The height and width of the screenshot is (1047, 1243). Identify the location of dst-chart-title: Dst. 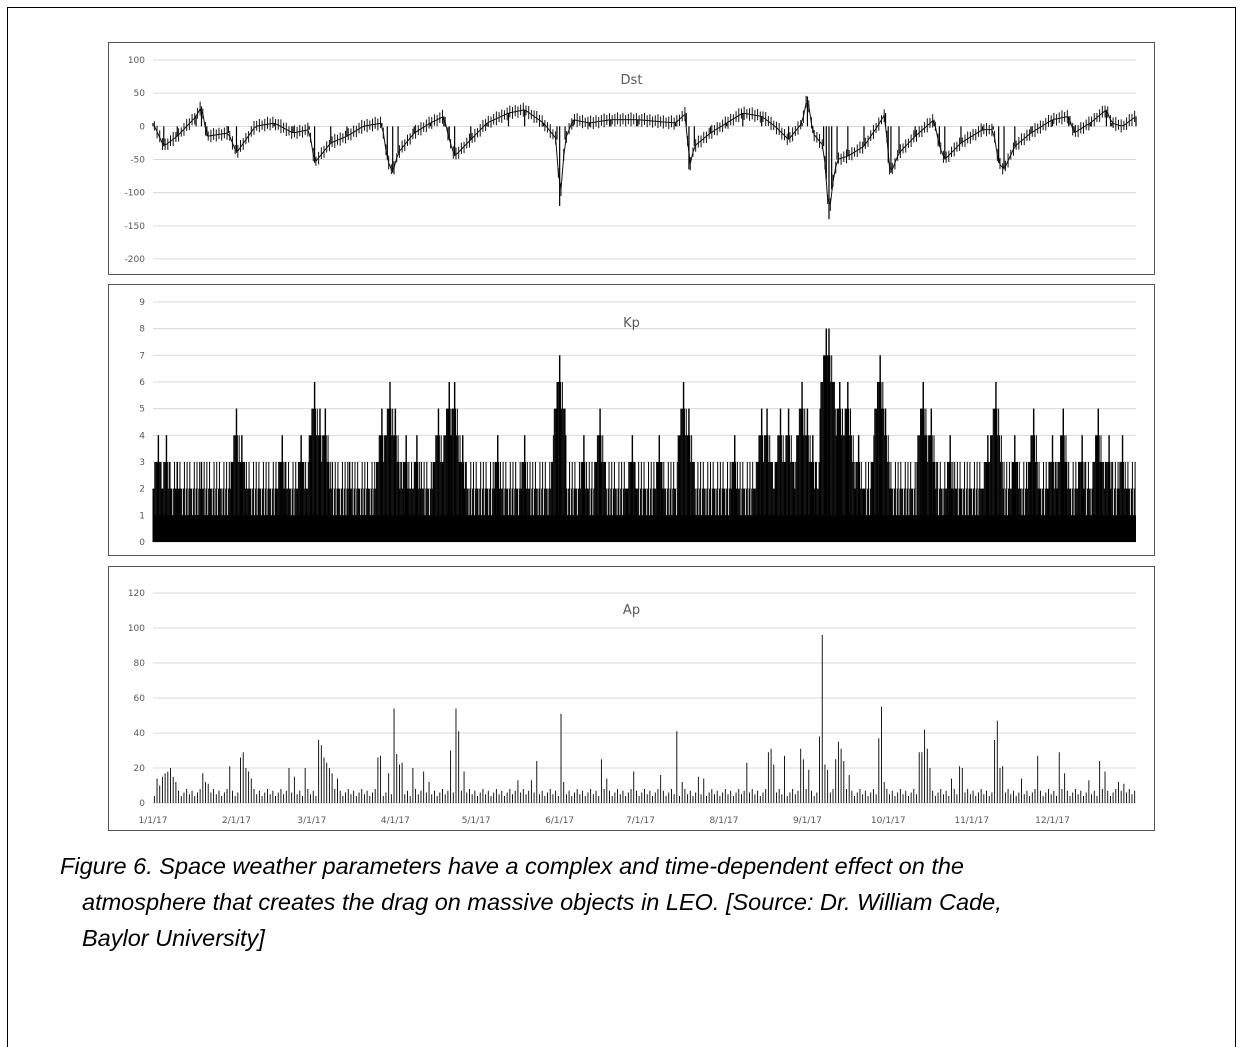
(631, 80).